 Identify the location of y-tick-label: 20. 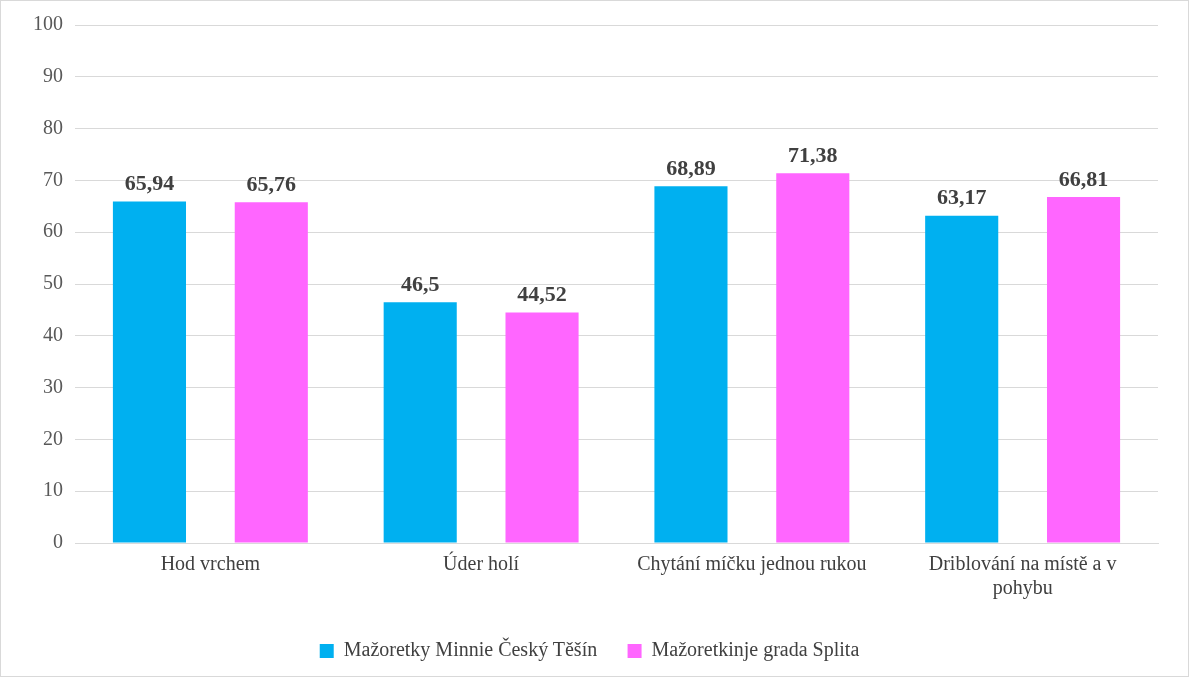
(53, 437).